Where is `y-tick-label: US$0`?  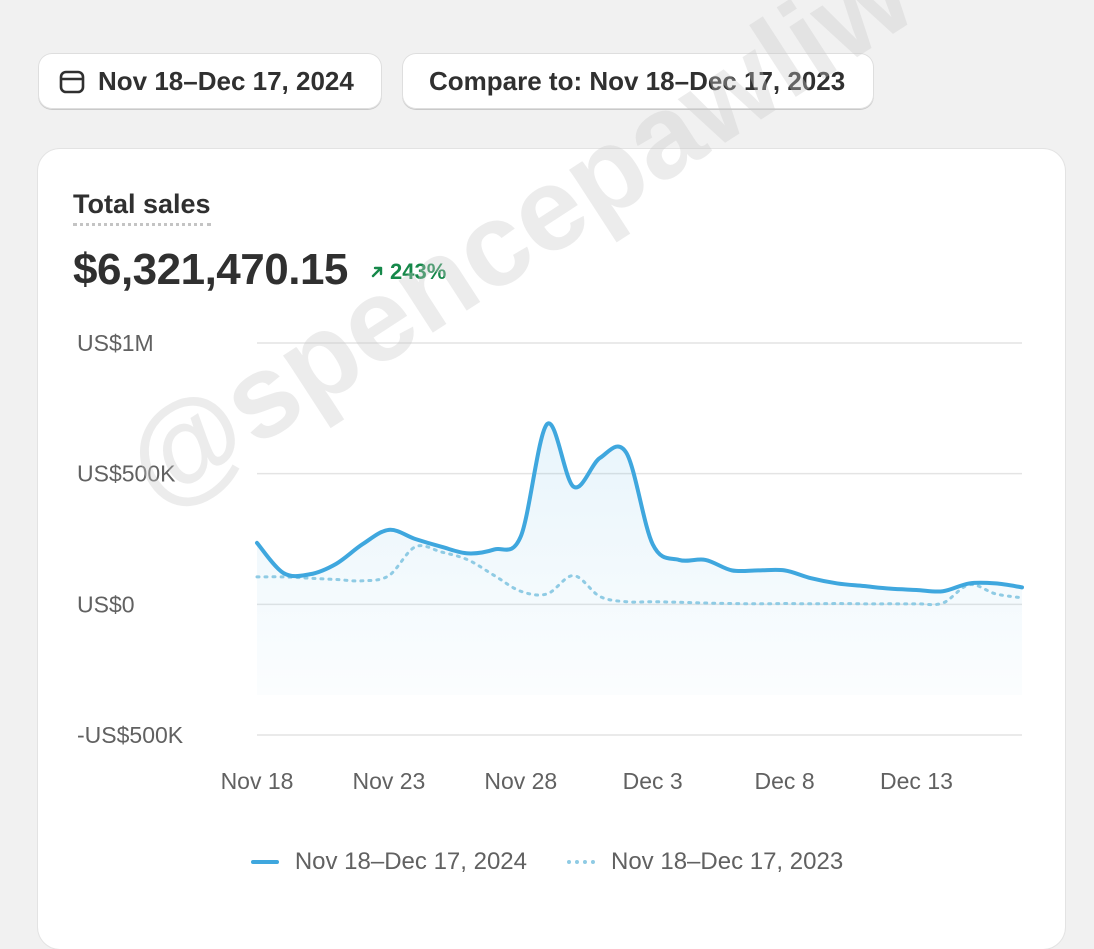
y-tick-label: US$0 is located at coordinates (106, 604).